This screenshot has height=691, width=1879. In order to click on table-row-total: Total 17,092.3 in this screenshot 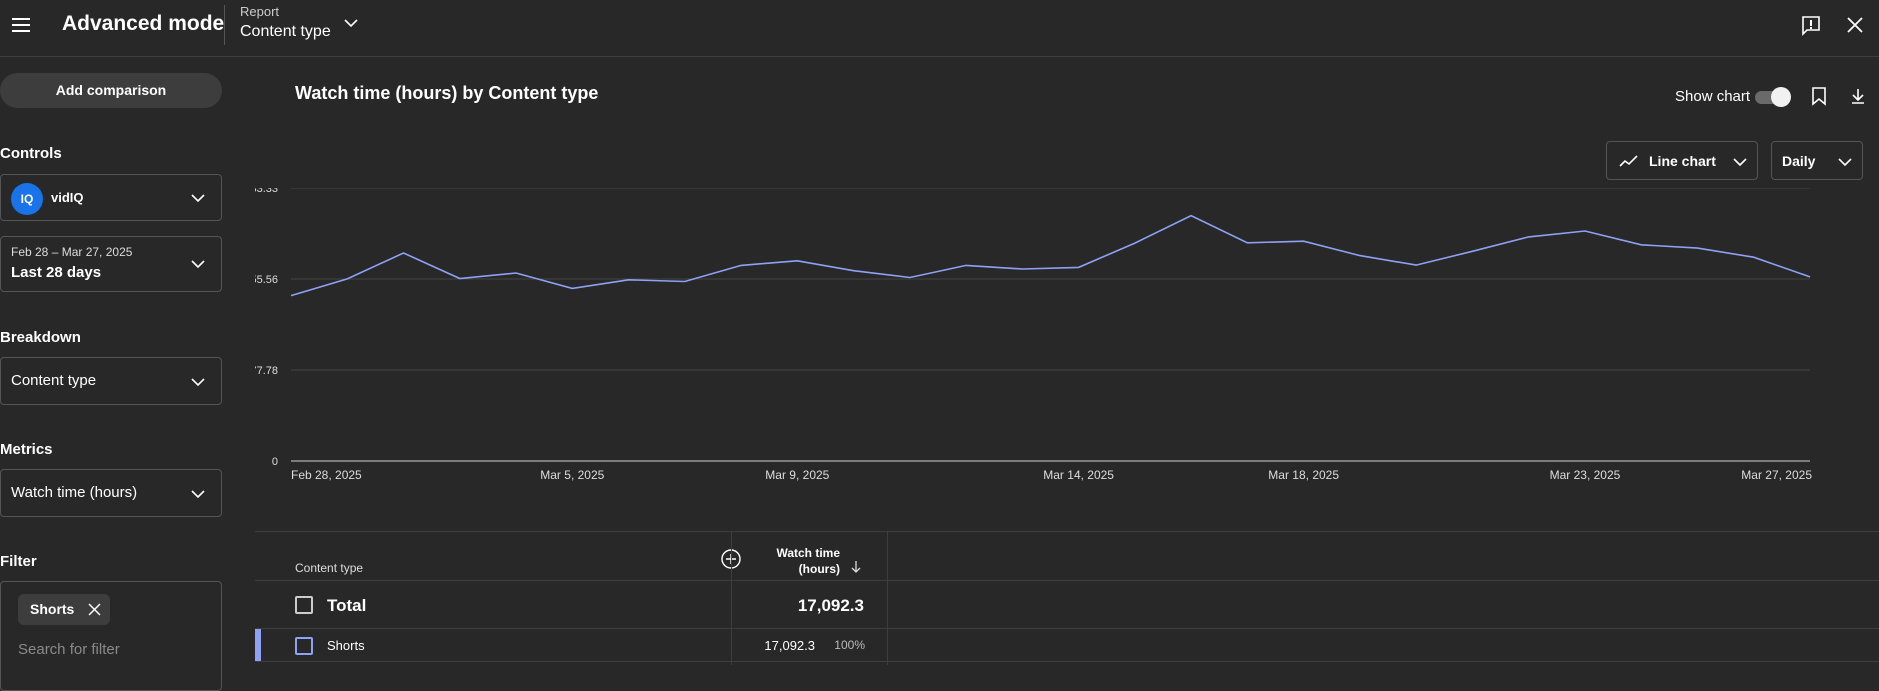, I will do `click(1067, 605)`.